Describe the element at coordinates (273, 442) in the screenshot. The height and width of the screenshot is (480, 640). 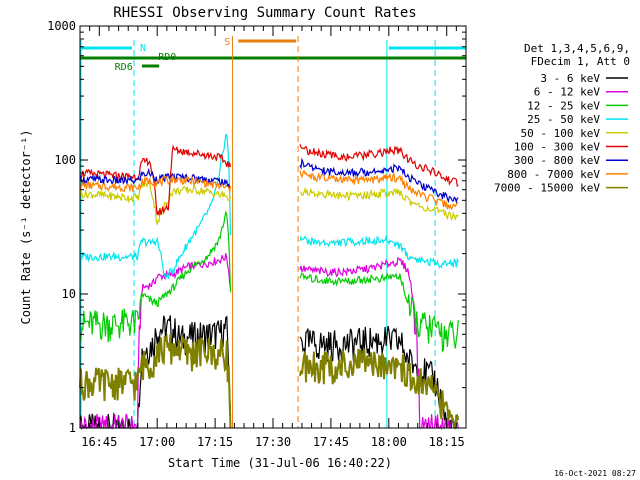
I see `x-tick-label: 17:30` at that location.